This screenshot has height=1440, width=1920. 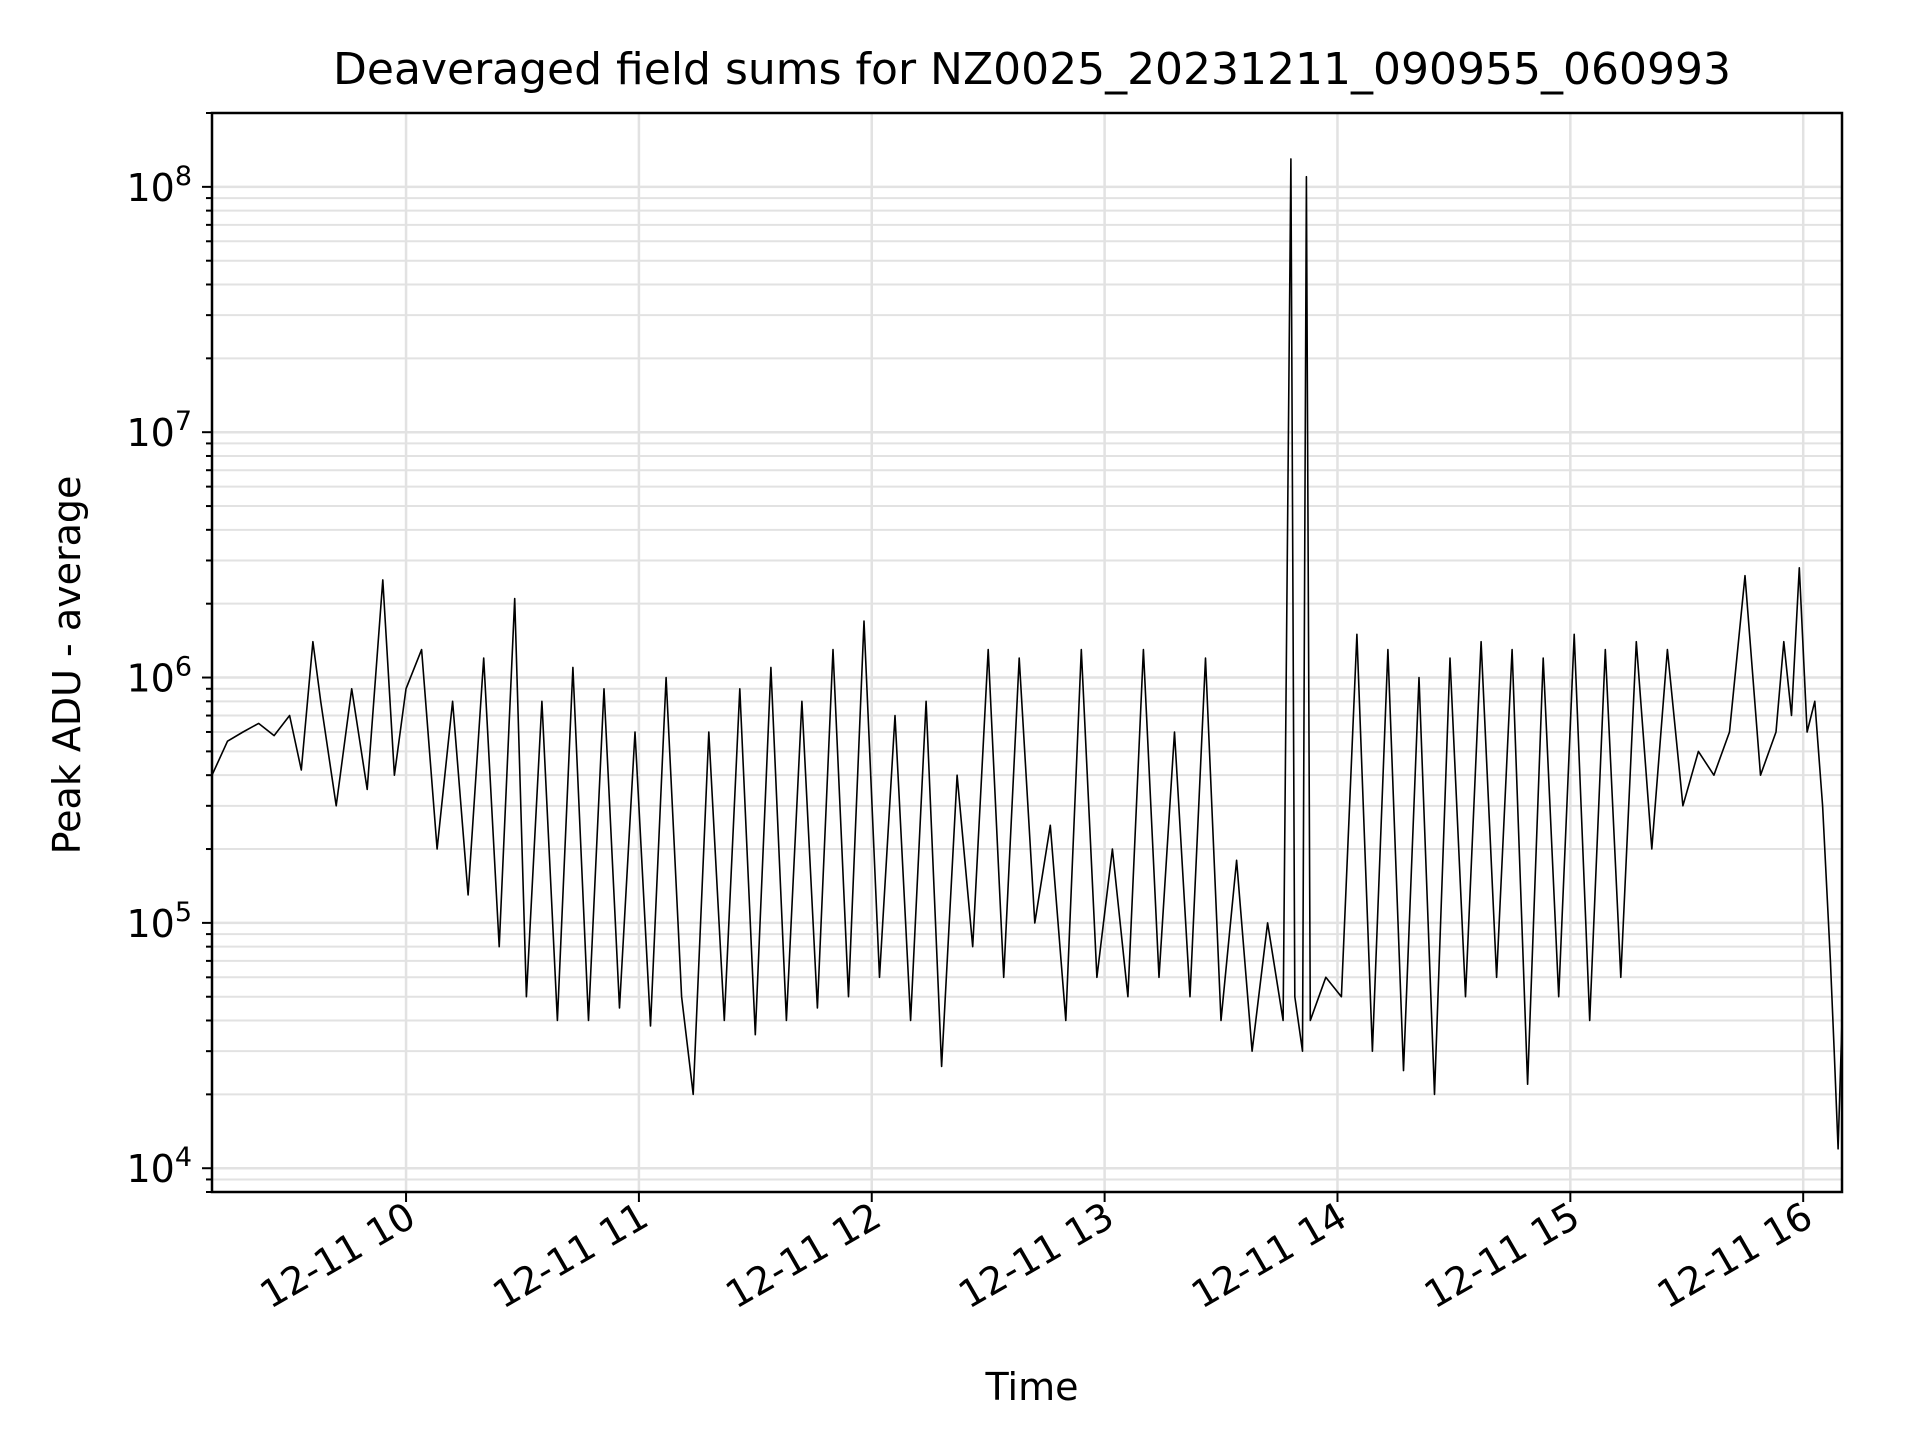 What do you see at coordinates (183, 667) in the screenshot?
I see `y-tick-label-exponent: 6` at bounding box center [183, 667].